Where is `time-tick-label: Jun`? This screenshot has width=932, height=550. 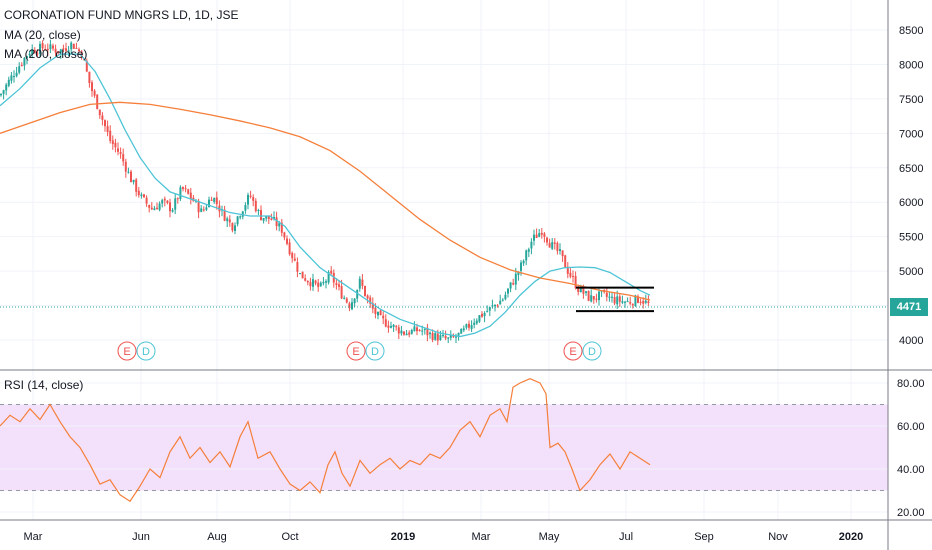
time-tick-label: Jun is located at coordinates (141, 537).